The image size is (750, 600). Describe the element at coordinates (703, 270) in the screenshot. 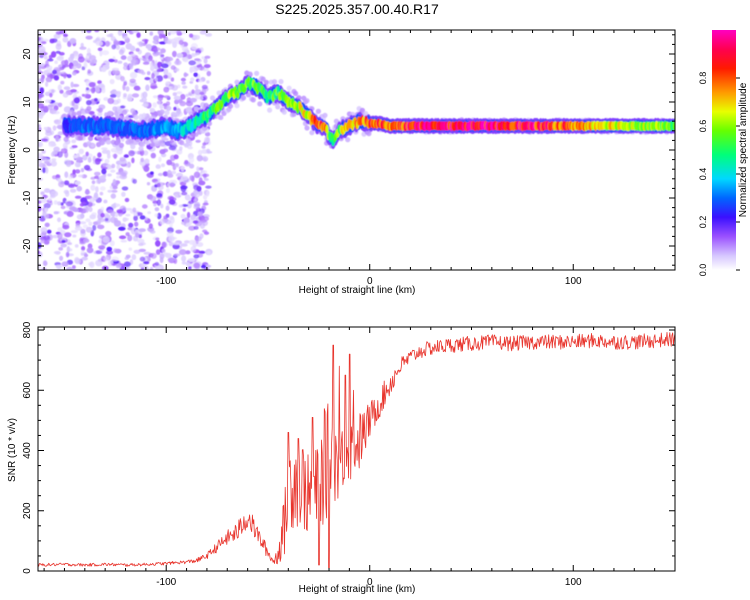

I see `colorbar-tick-label: 0.0` at that location.